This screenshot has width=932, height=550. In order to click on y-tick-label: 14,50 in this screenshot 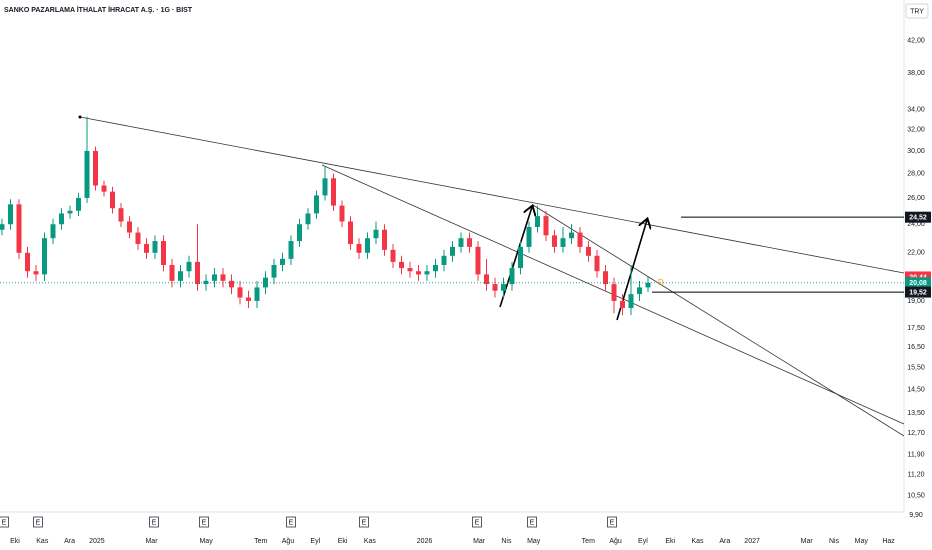, I will do `click(916, 390)`.